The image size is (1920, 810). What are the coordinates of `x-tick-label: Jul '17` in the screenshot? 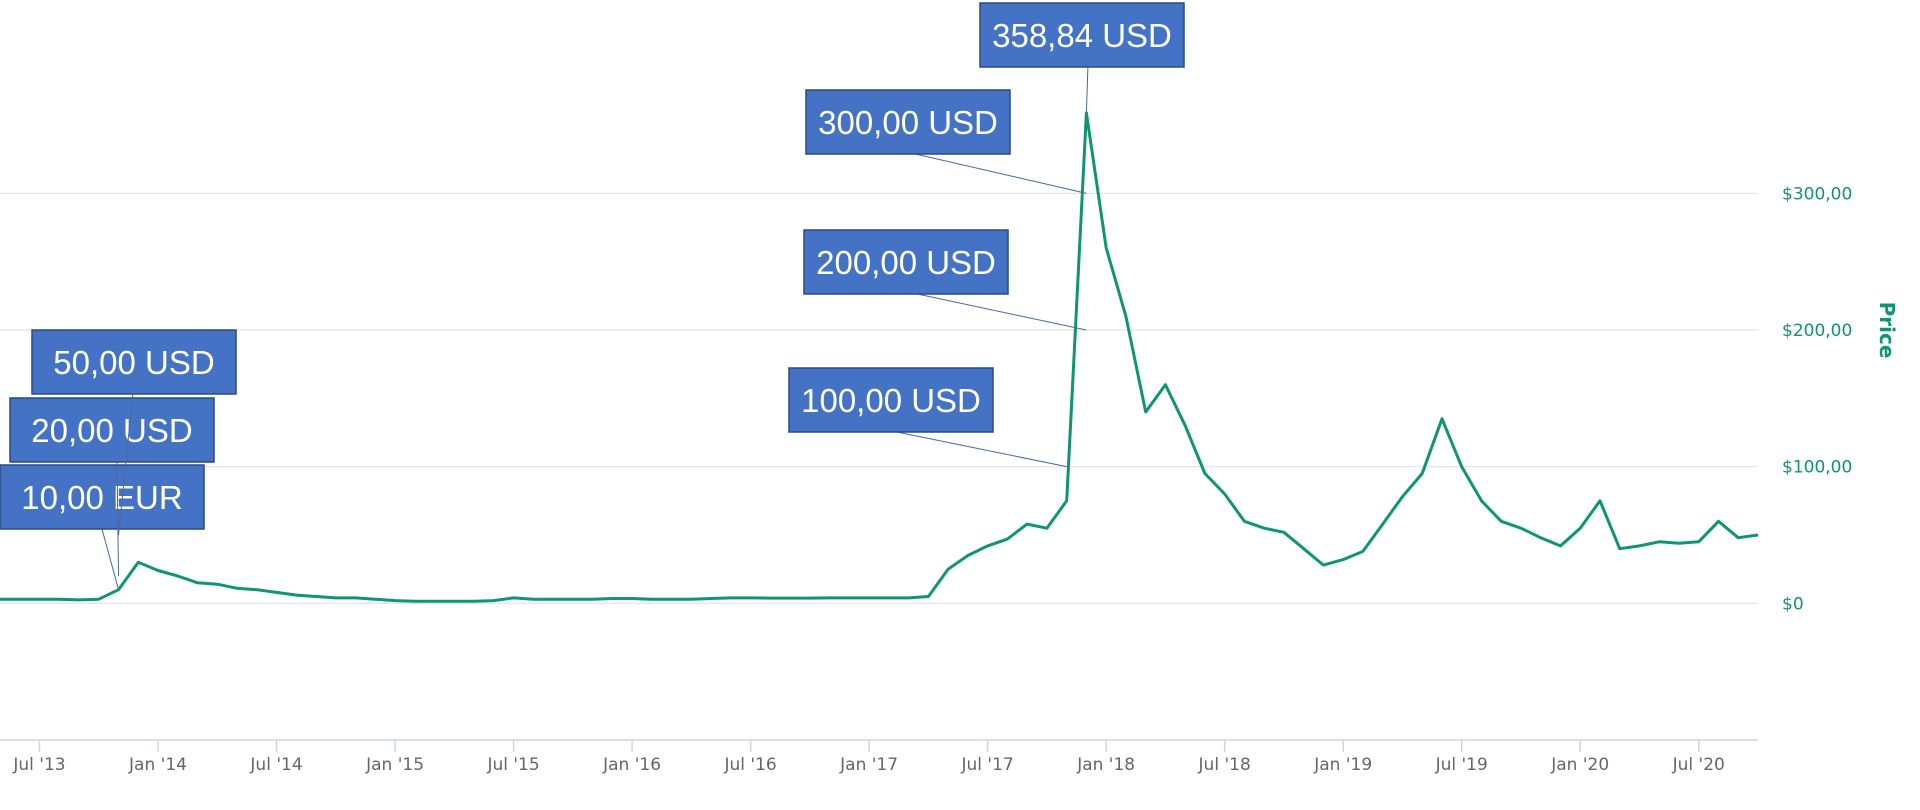 It's located at (987, 765).